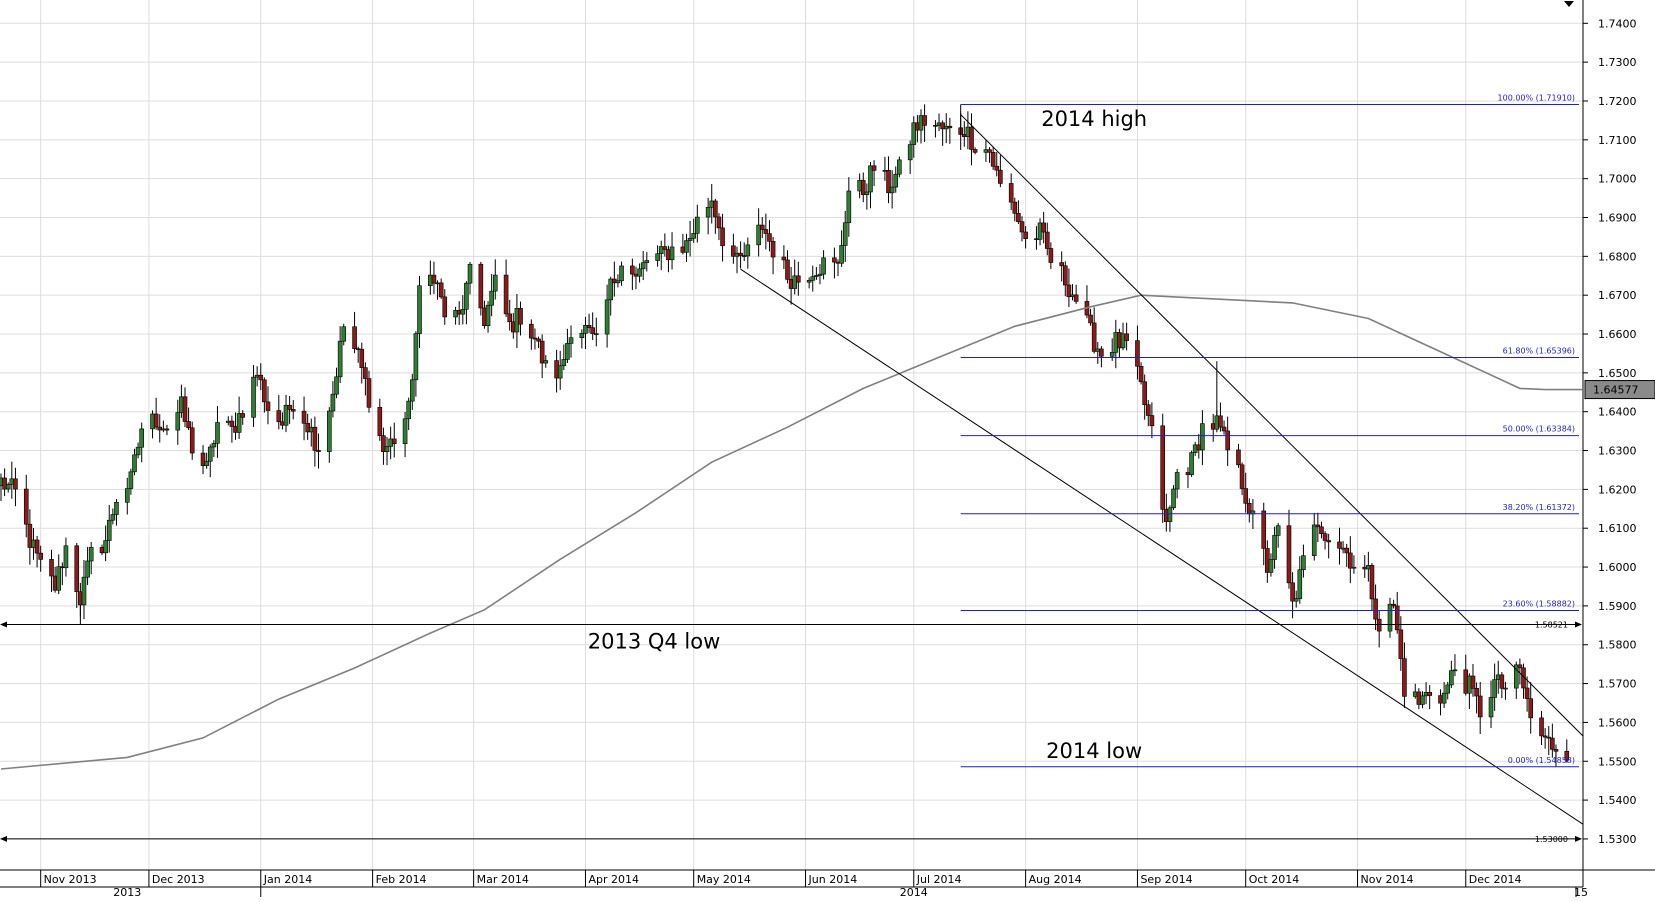 This screenshot has height=902, width=1655. What do you see at coordinates (1274, 879) in the screenshot?
I see `x-tick-label: Oct 2014` at bounding box center [1274, 879].